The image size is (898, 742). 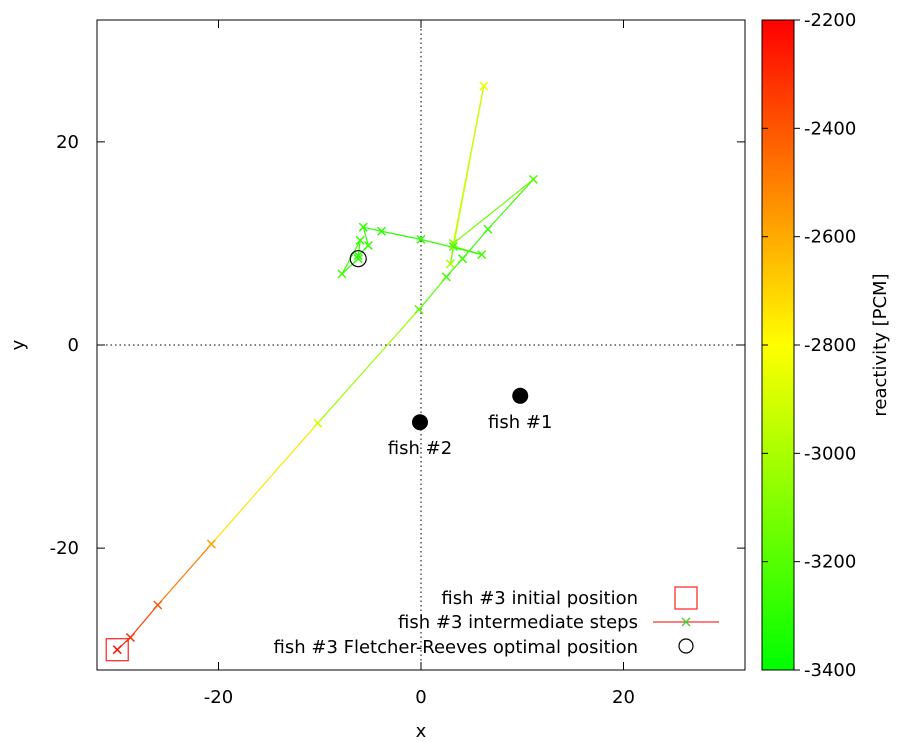 What do you see at coordinates (539, 598) in the screenshot?
I see `legend-label-initial: fish #3 initial position` at bounding box center [539, 598].